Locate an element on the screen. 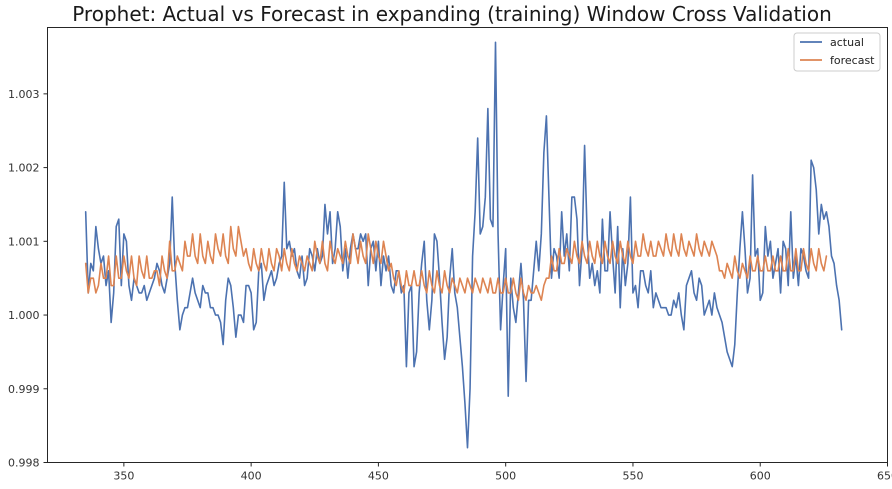 The image size is (892, 489). y-tick-label: 0.999 is located at coordinates (24, 389).